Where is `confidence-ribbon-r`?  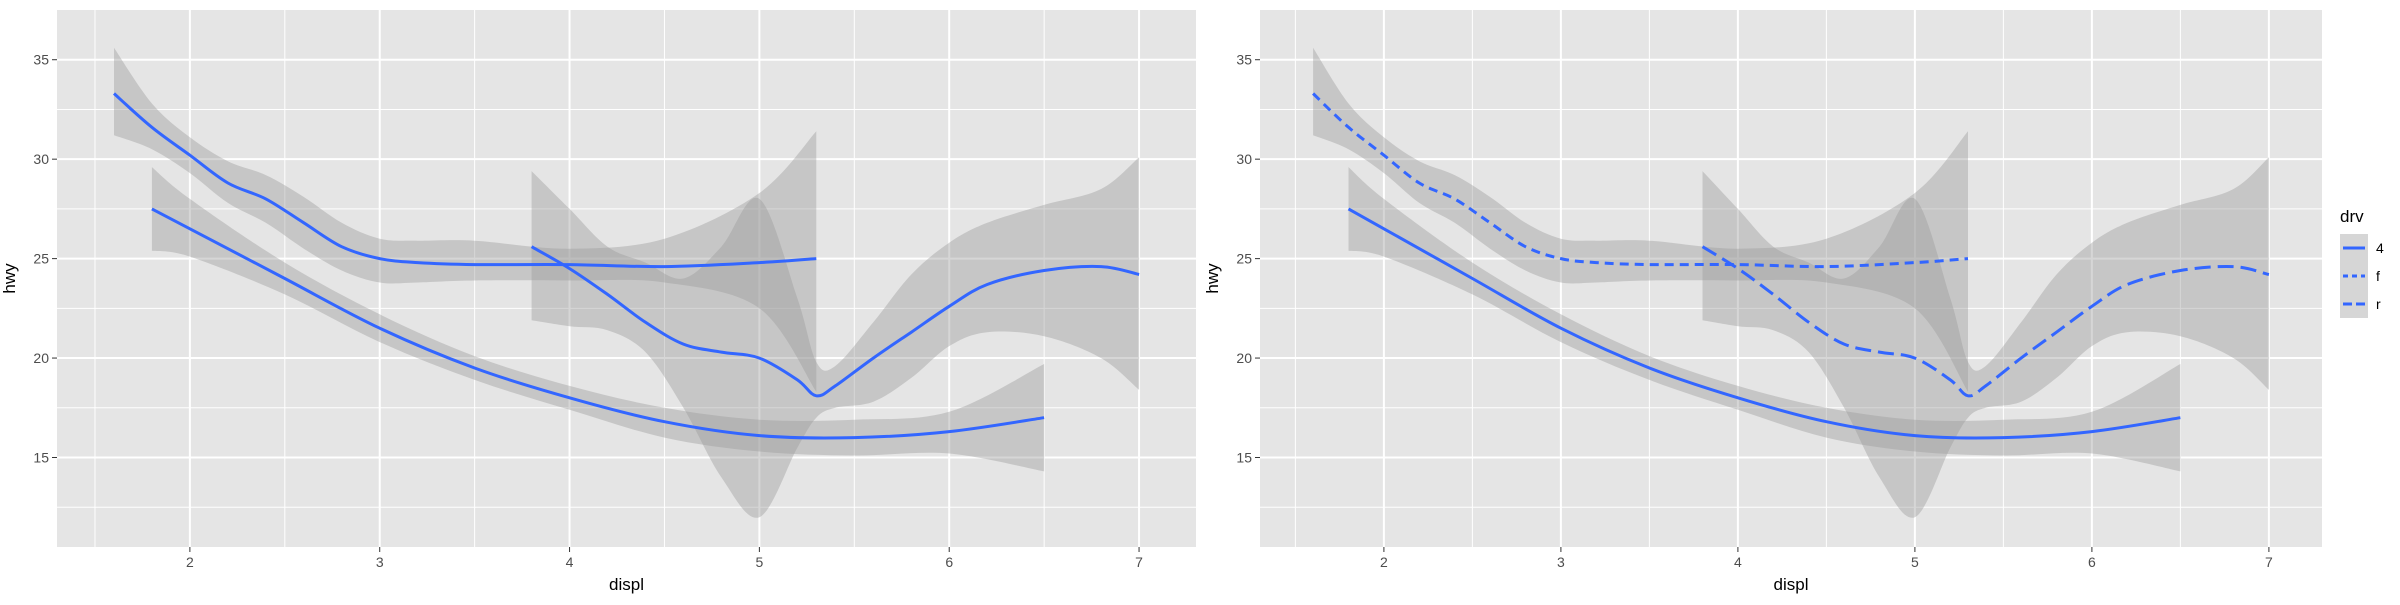 confidence-ribbon-r is located at coordinates (1985, 337).